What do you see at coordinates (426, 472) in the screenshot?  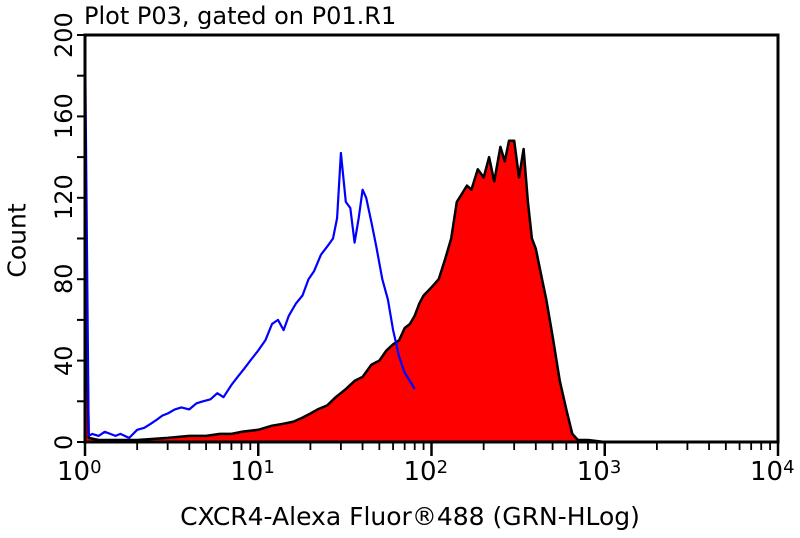 I see `x-tick-label: 102` at bounding box center [426, 472].